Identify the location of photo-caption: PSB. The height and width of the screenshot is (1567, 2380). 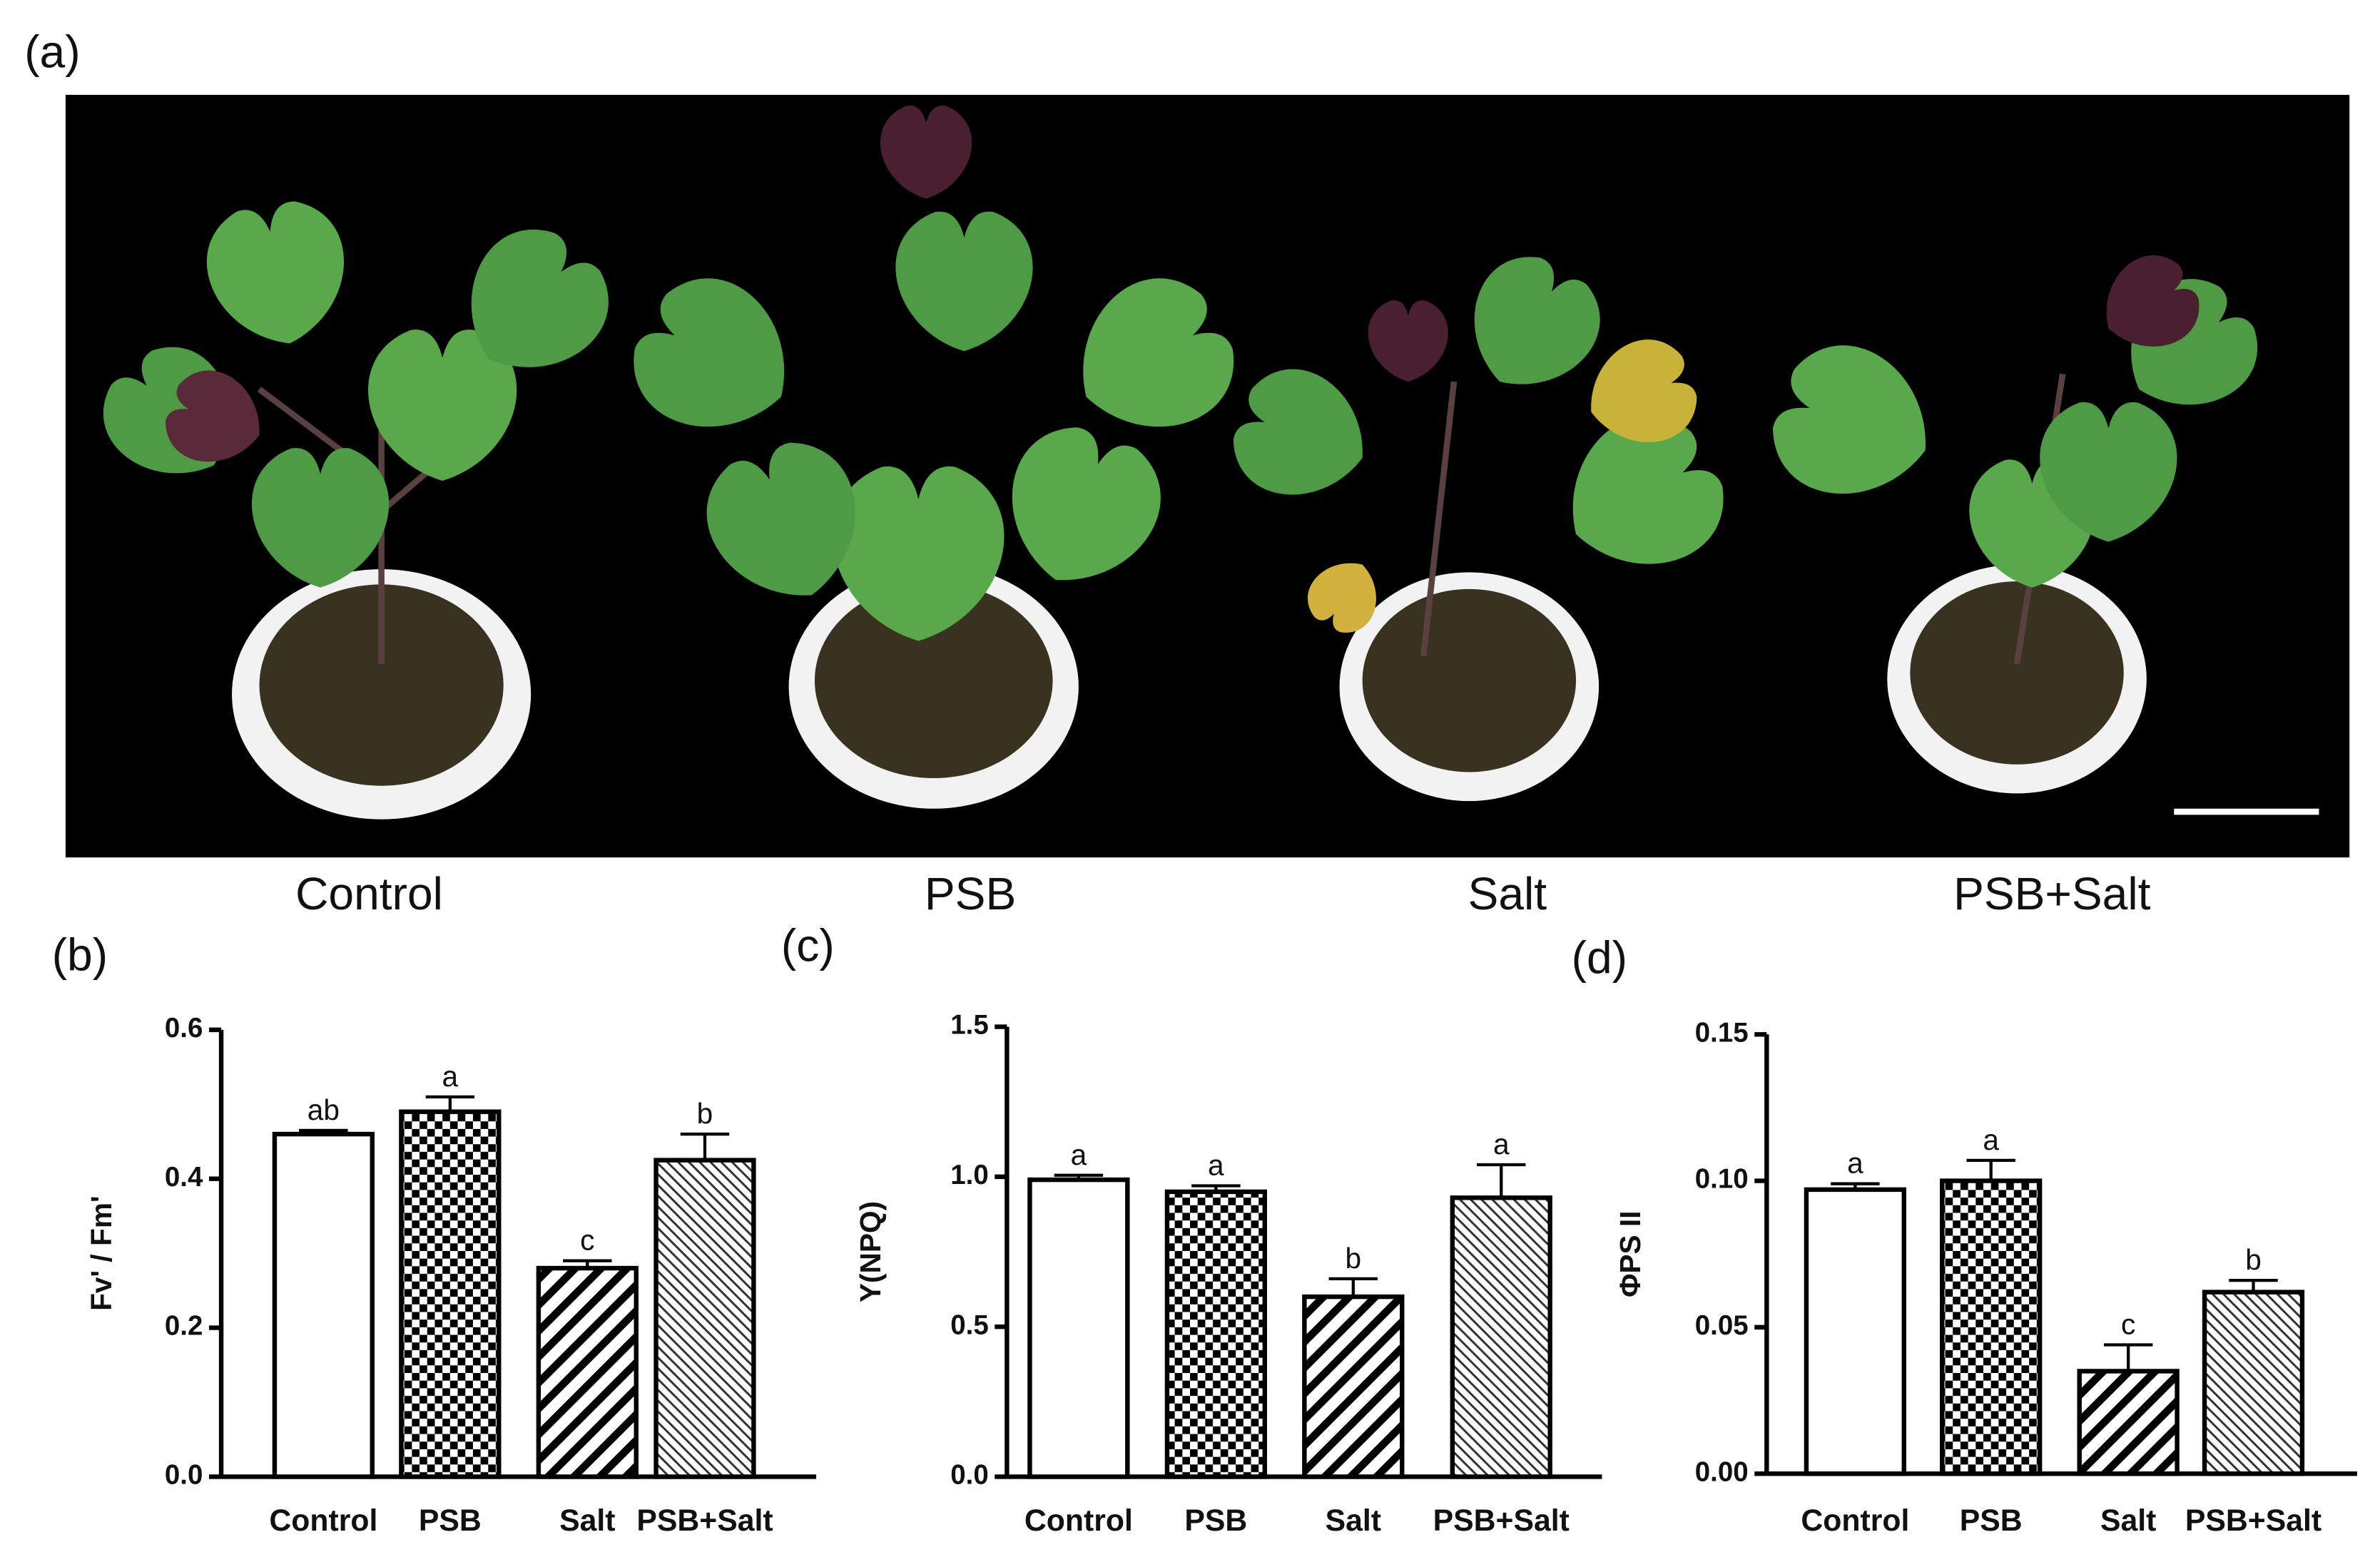
(970, 893).